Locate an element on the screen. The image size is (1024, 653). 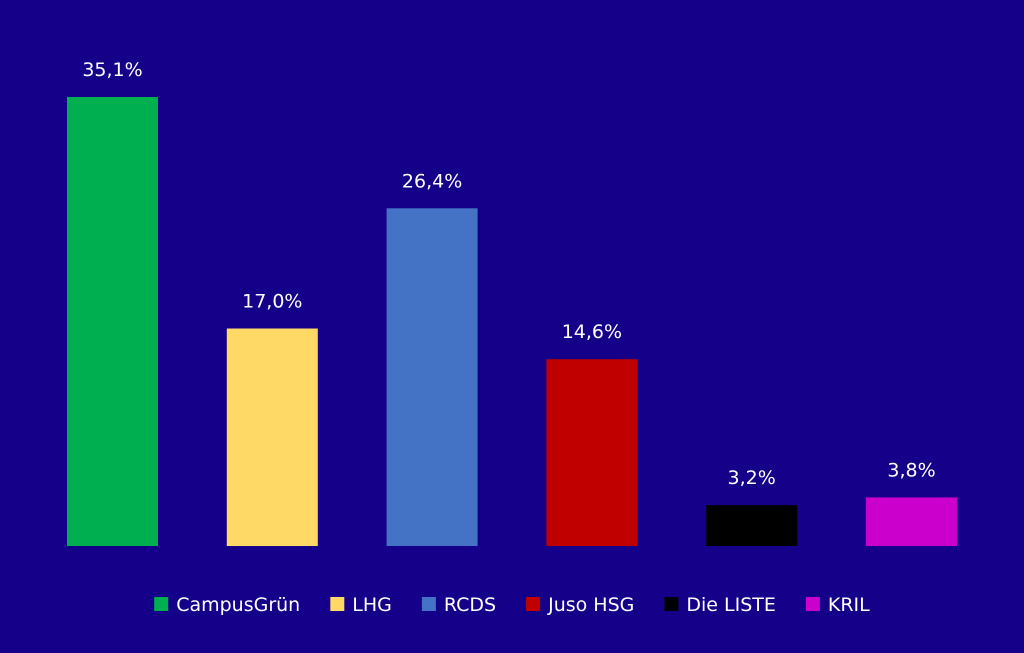
legend-item-juso-hsg: Juso HSG is located at coordinates (580, 605).